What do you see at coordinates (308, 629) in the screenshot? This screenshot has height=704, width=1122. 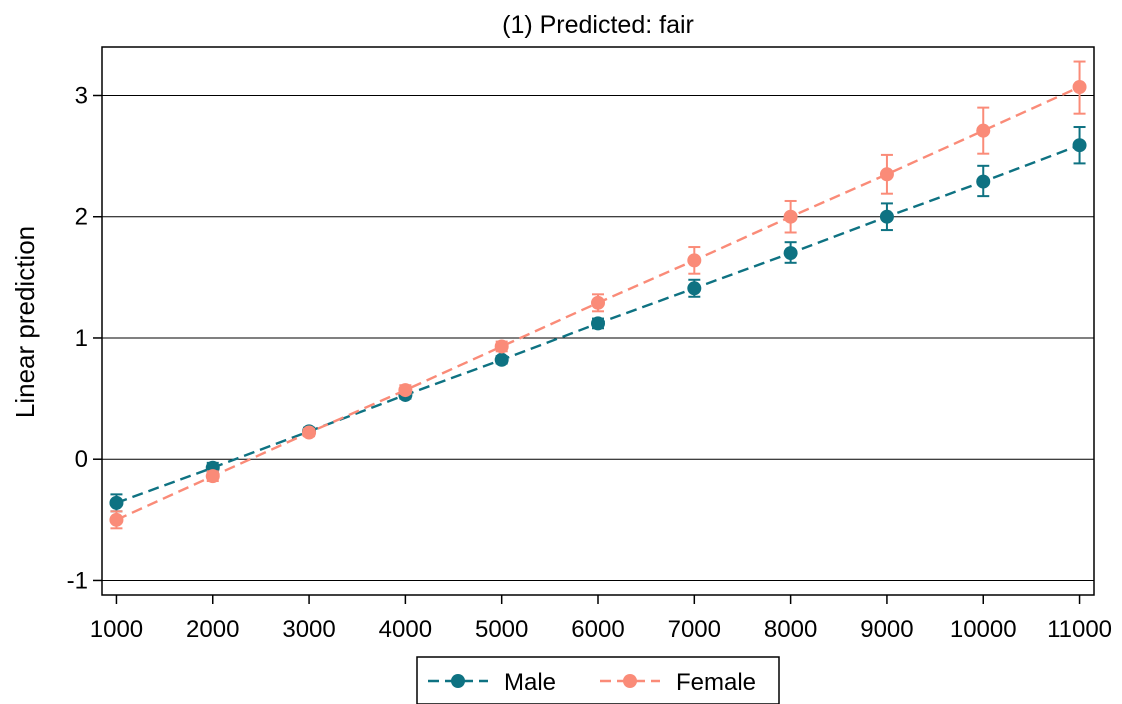 I see `x-tick-label: 3000` at bounding box center [308, 629].